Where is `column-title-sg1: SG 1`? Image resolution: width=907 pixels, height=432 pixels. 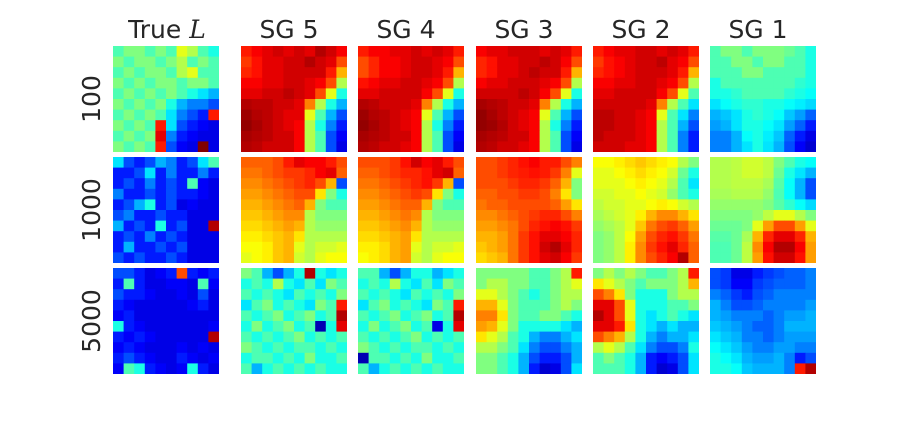 column-title-sg1: SG 1 is located at coordinates (758, 29).